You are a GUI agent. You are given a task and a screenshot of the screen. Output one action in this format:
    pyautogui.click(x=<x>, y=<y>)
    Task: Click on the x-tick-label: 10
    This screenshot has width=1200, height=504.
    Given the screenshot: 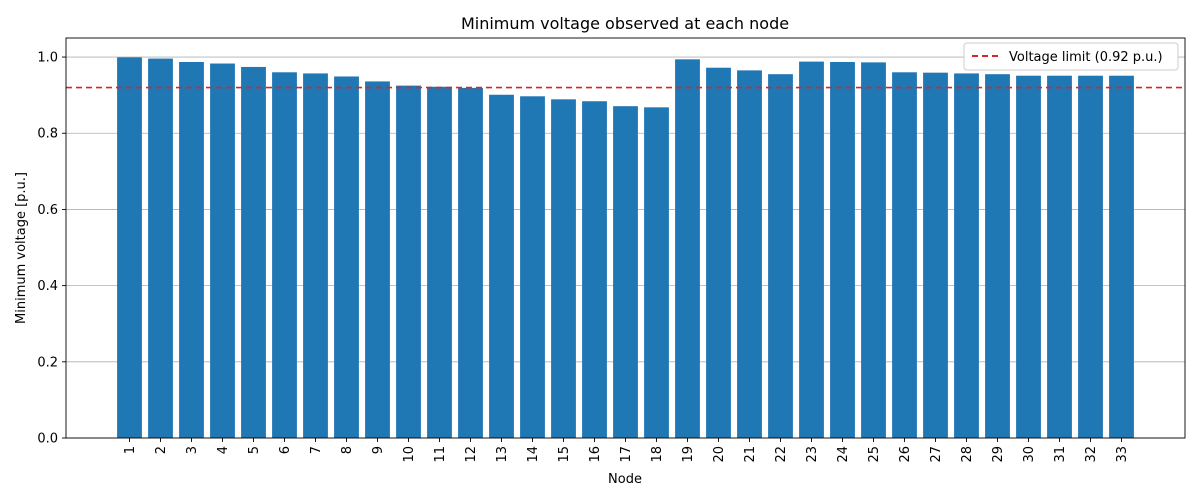 What is the action you would take?
    pyautogui.click(x=409, y=454)
    